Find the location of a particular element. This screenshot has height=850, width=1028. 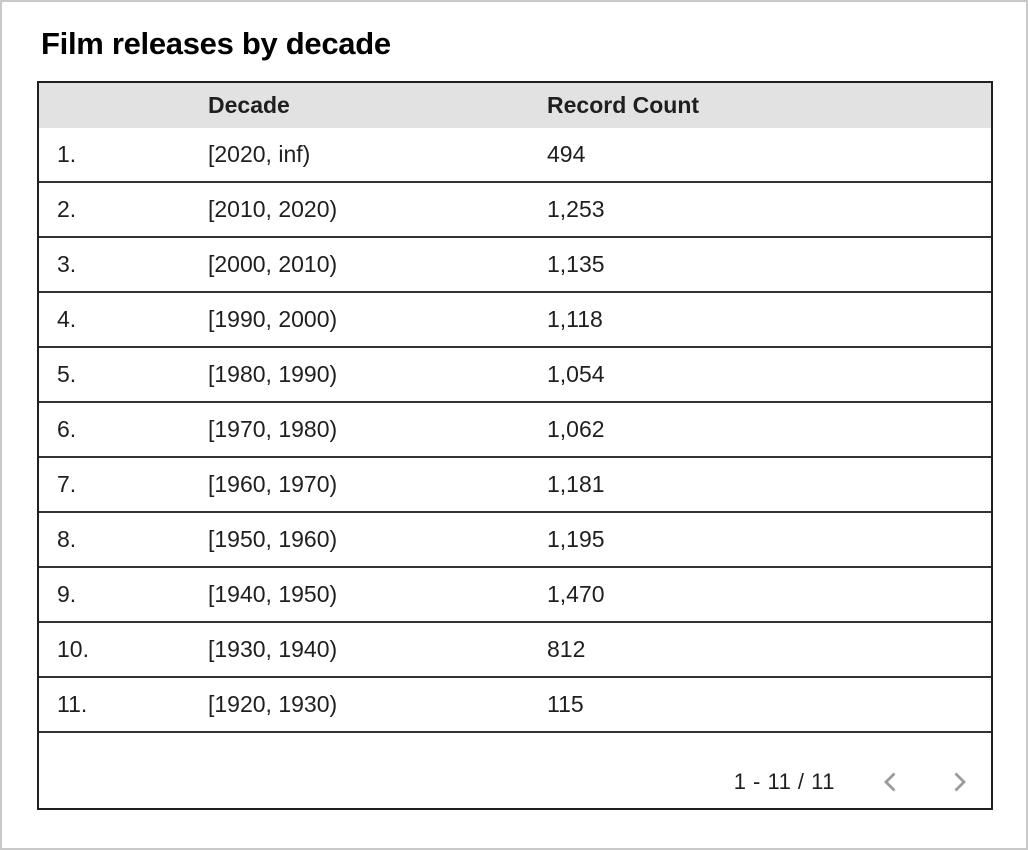

column-header-decade: Decade is located at coordinates (249, 105).